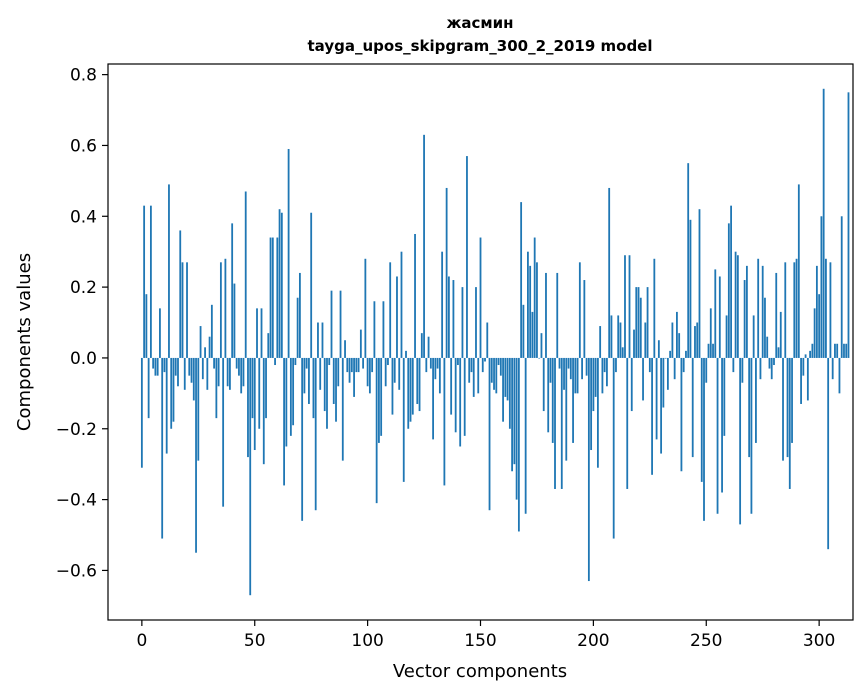  What do you see at coordinates (24, 342) in the screenshot?
I see `y-axis-label: Components values` at bounding box center [24, 342].